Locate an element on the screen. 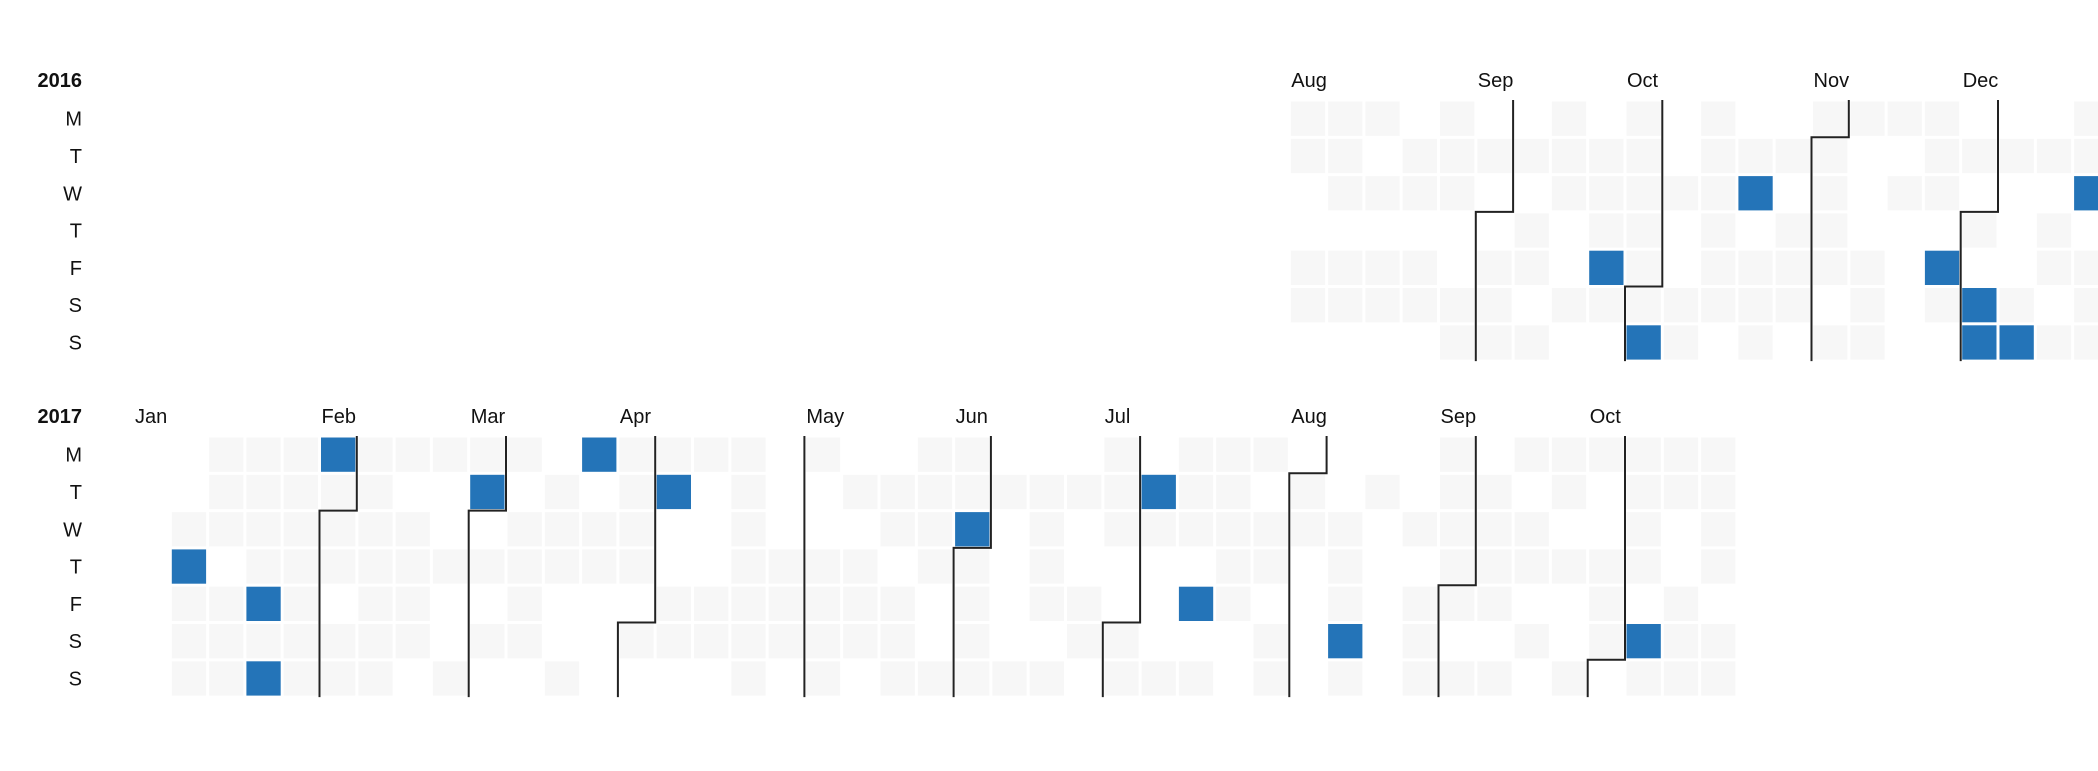 The height and width of the screenshot is (771, 2098). month-label: Aug is located at coordinates (1309, 81).